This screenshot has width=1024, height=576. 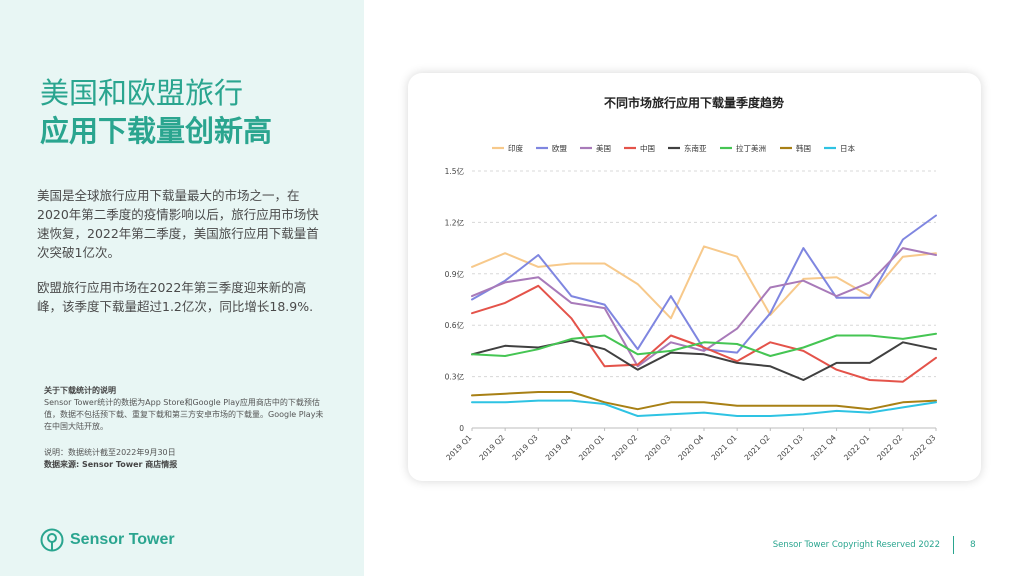 What do you see at coordinates (156, 131) in the screenshot?
I see `headline-line-2: 应用下载量创新高` at bounding box center [156, 131].